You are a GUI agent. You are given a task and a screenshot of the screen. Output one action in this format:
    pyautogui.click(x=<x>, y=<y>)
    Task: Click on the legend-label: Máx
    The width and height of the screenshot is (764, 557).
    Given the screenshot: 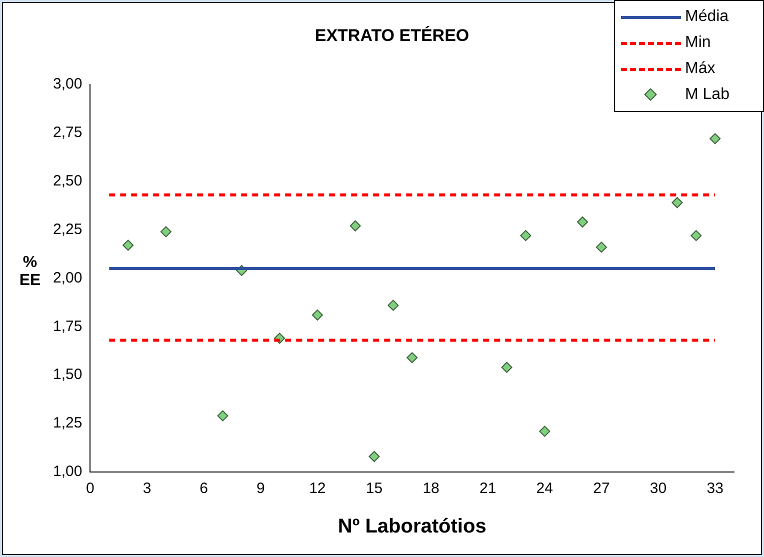 What is the action you would take?
    pyautogui.click(x=700, y=69)
    